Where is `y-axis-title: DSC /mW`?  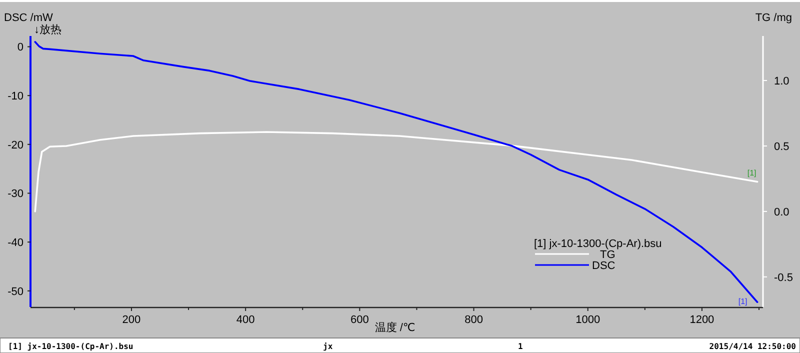
y-axis-title: DSC /mW is located at coordinates (29, 18).